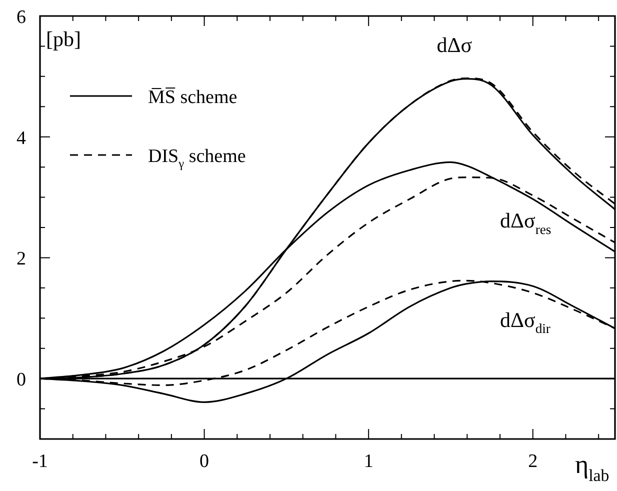 The width and height of the screenshot is (617, 491). Describe the element at coordinates (369, 461) in the screenshot. I see `x-tick-label: 1` at that location.